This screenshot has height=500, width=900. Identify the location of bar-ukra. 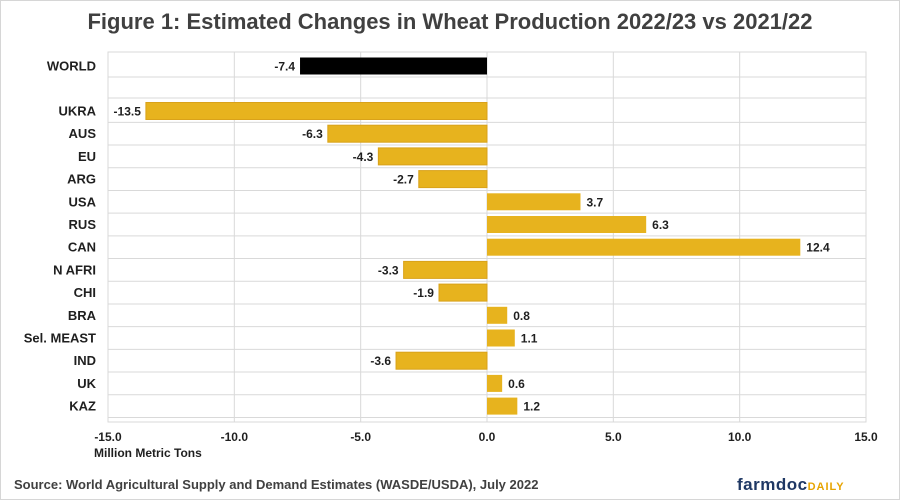
(316, 111).